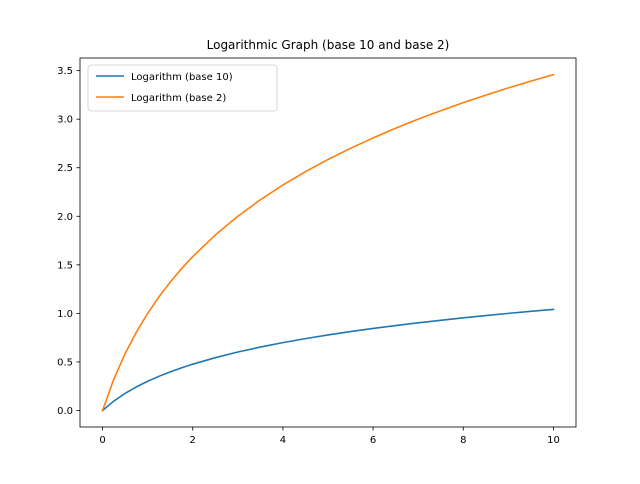 The image size is (640, 484). What do you see at coordinates (178, 98) in the screenshot?
I see `legend-label-2: Logarithm (base 2)` at bounding box center [178, 98].